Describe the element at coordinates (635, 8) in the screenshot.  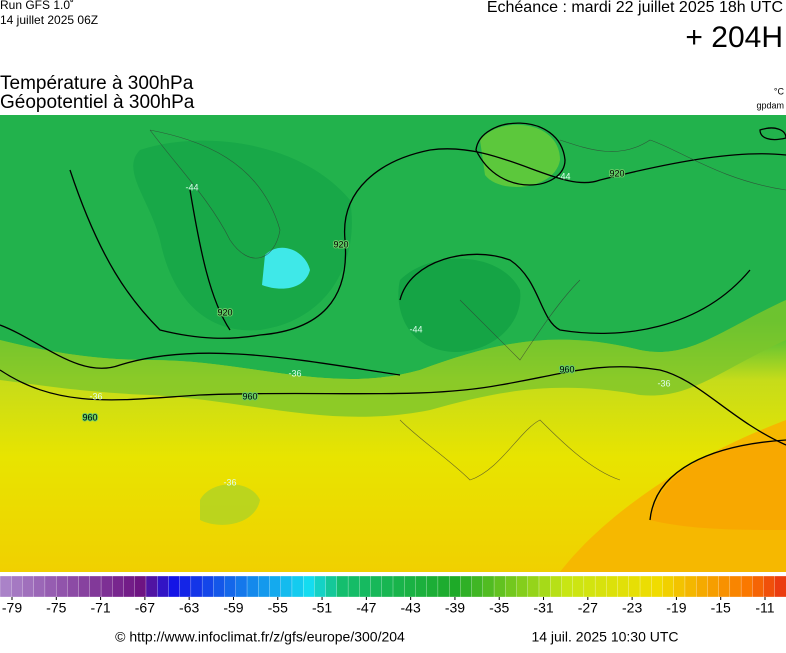
I see `echeance: Echéance : mardi 22 juillet 2025 18h UTC` at that location.